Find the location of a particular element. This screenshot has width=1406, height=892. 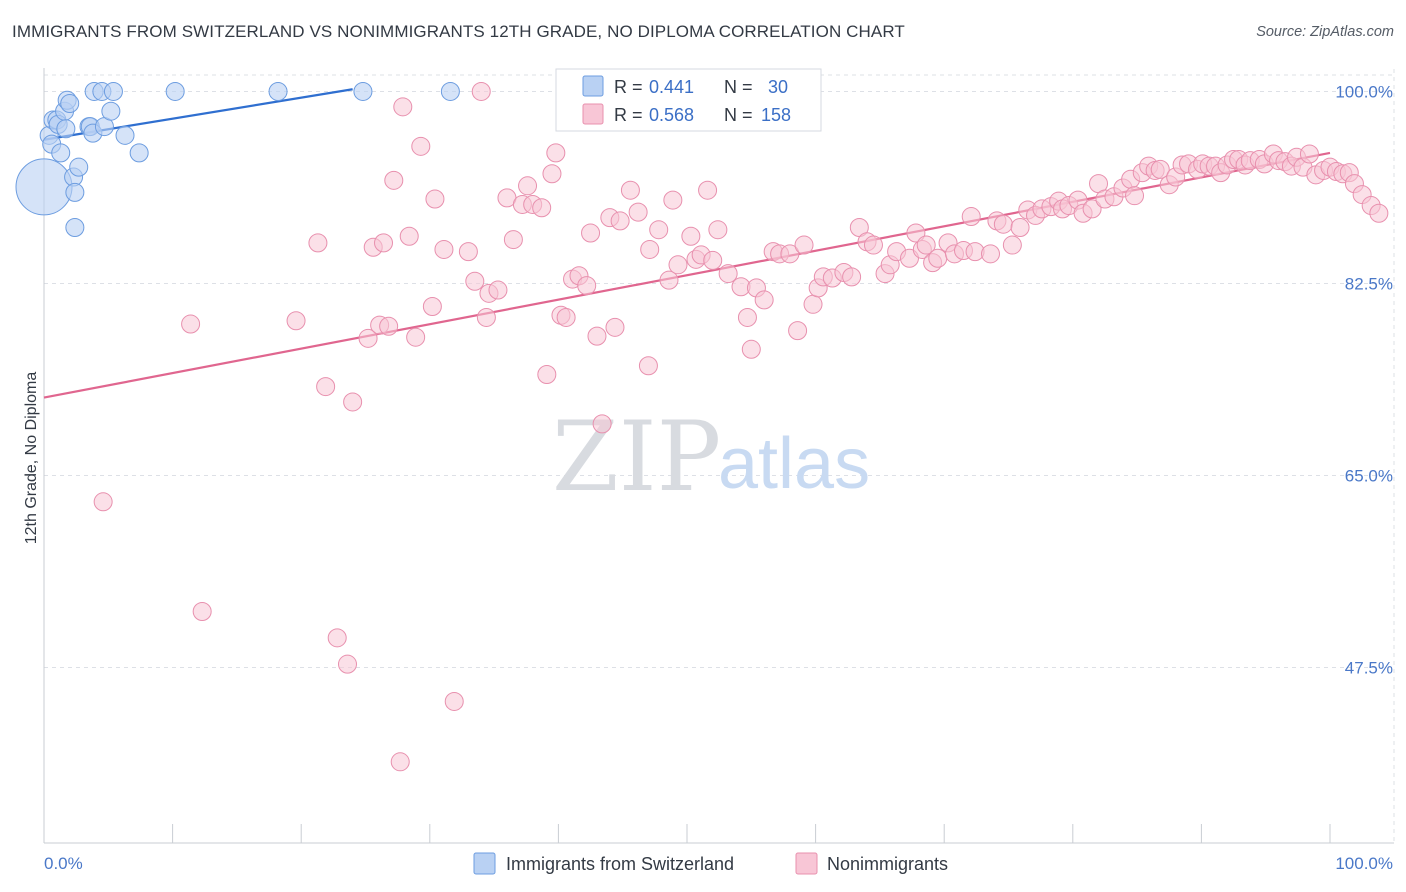

x-tick-label: 0.0% is located at coordinates (63, 863).